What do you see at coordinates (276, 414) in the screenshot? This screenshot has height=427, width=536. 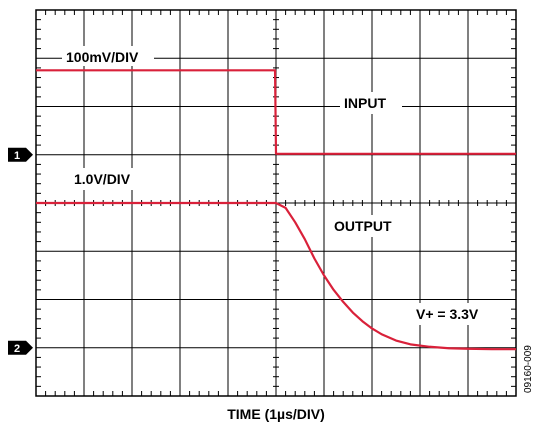 I see `x-axis-label: TIME (1µs/DIV)` at bounding box center [276, 414].